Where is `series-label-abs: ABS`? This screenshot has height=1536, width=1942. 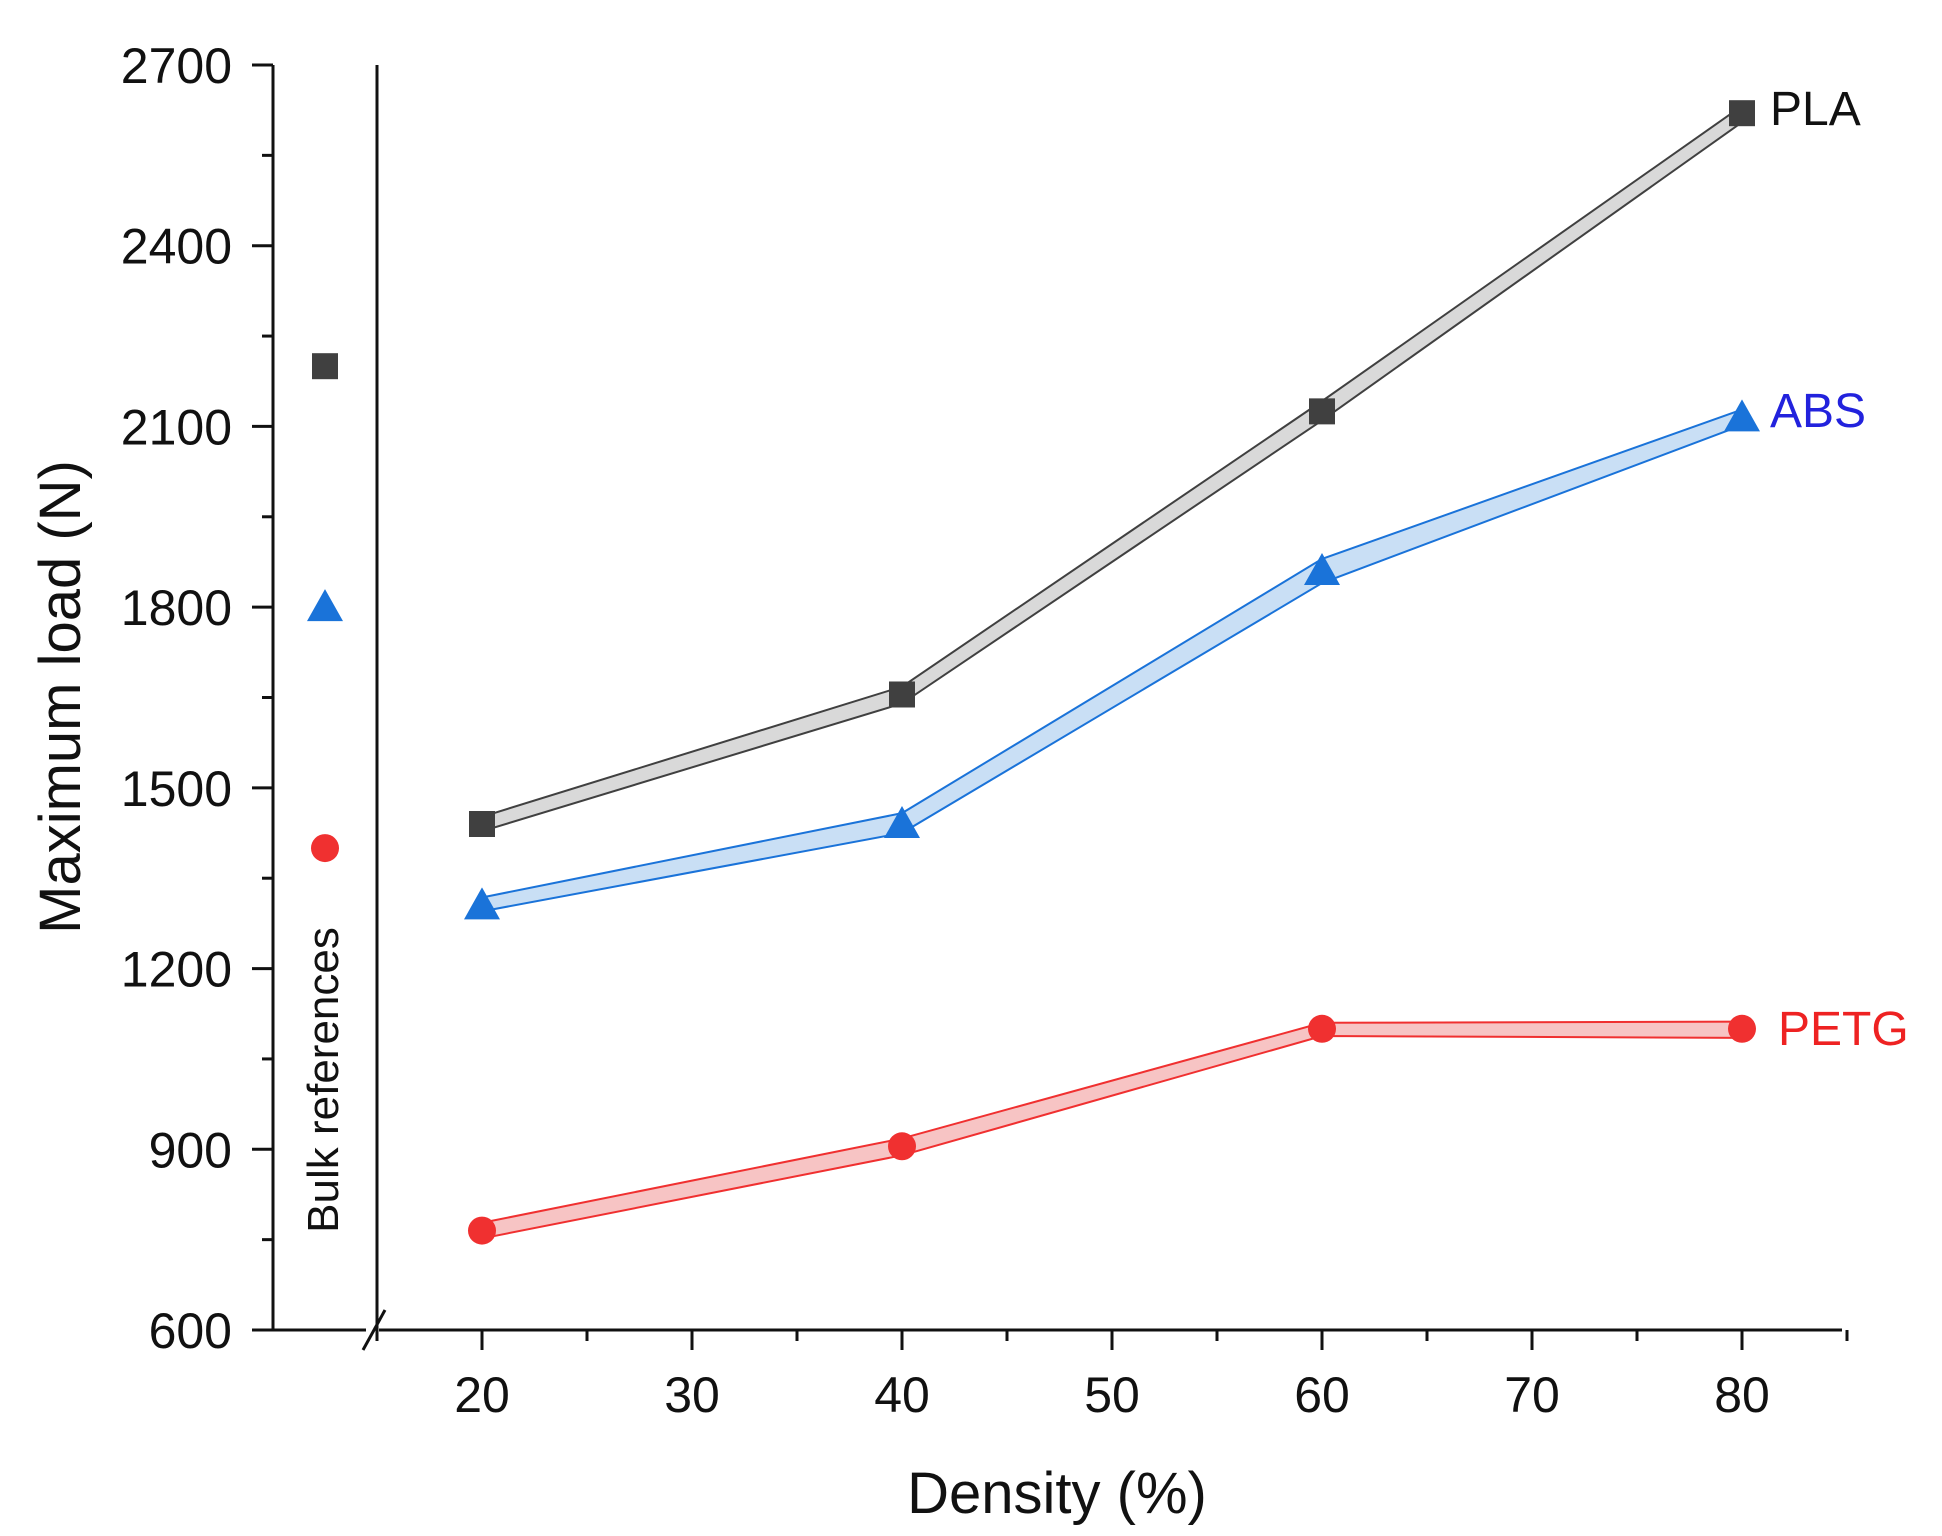 series-label-abs: ABS is located at coordinates (1818, 411).